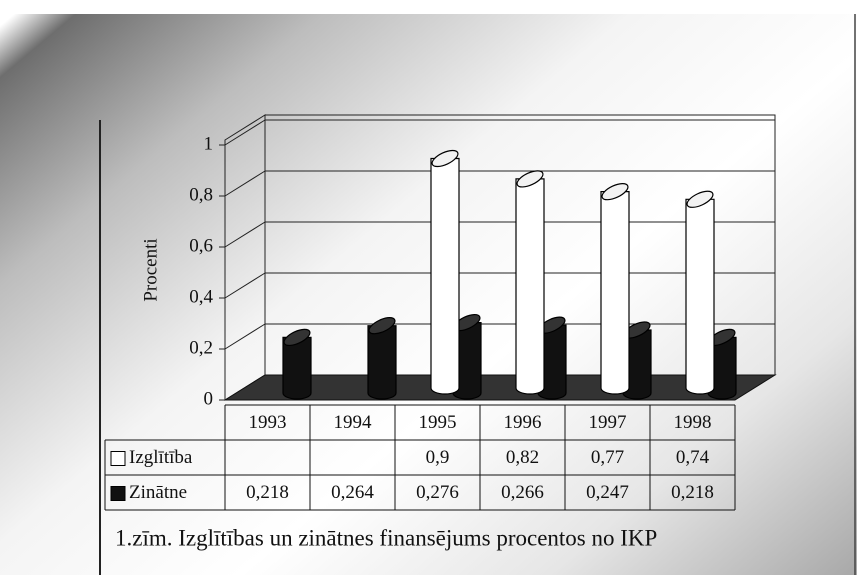 This screenshot has height=575, width=857. Describe the element at coordinates (201, 347) in the screenshot. I see `y-tick-label: 0,2` at that location.